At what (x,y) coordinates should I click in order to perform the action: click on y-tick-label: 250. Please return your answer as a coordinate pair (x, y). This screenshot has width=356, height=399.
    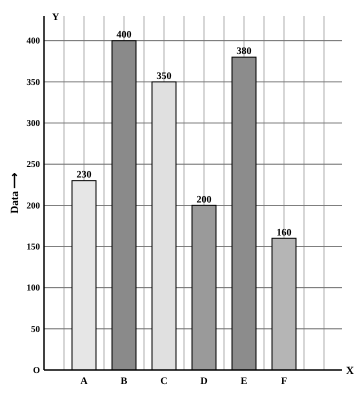
    Looking at the image, I should click on (33, 164).